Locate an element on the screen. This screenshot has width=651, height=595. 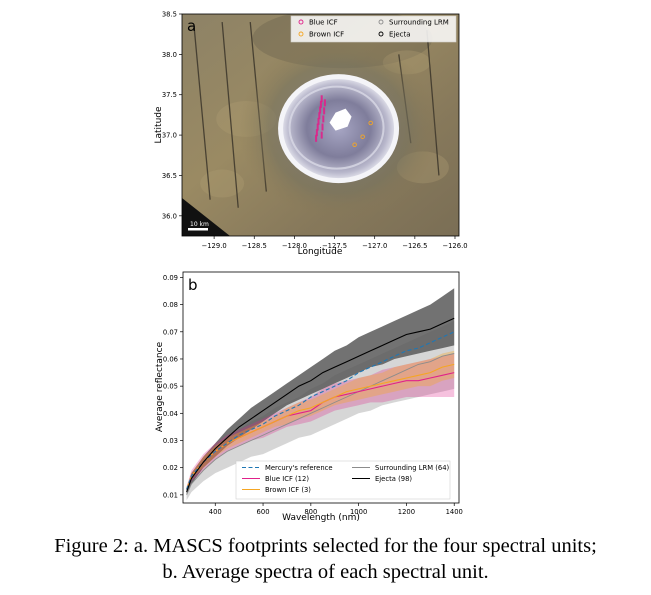
x-tick-label-b: 1200 is located at coordinates (406, 512).